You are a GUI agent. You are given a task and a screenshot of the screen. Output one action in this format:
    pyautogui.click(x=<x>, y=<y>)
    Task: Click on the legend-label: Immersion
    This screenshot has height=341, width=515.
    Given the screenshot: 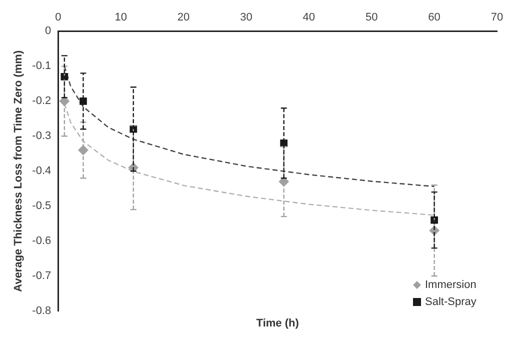 What is the action you would take?
    pyautogui.click(x=450, y=285)
    